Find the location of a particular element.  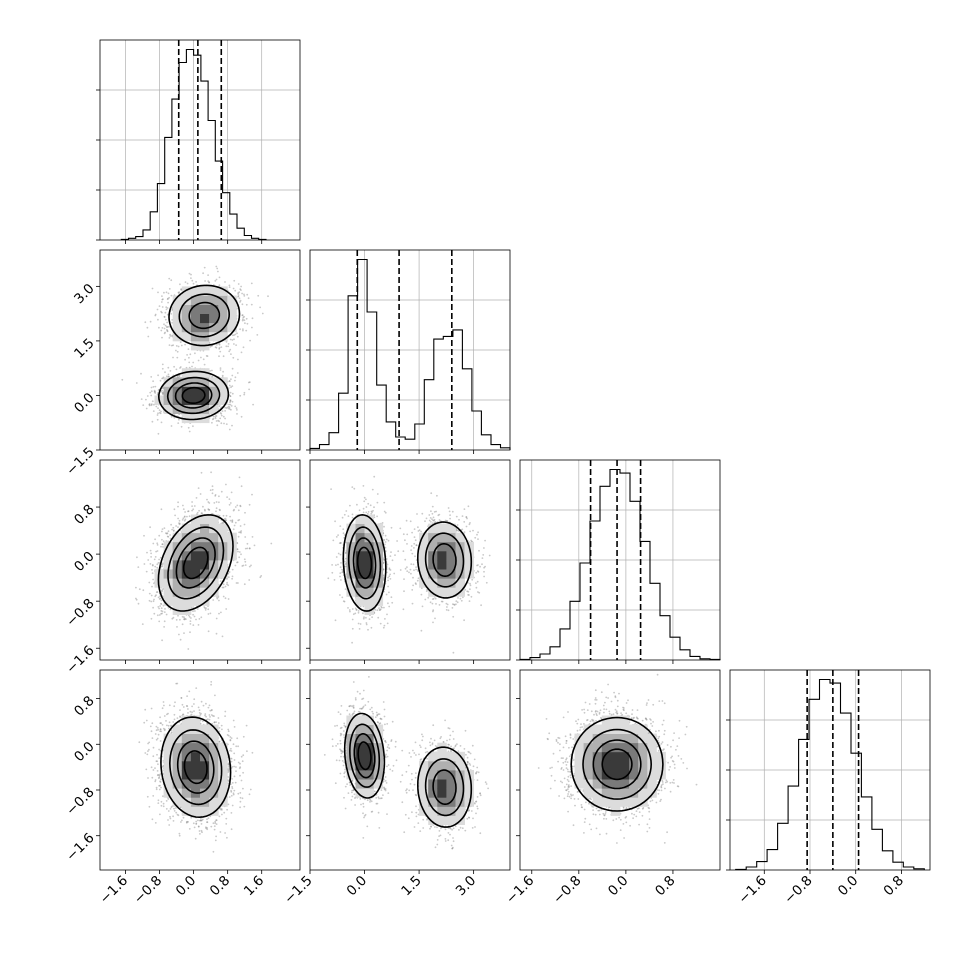

hist-frame is located at coordinates (830, 770).